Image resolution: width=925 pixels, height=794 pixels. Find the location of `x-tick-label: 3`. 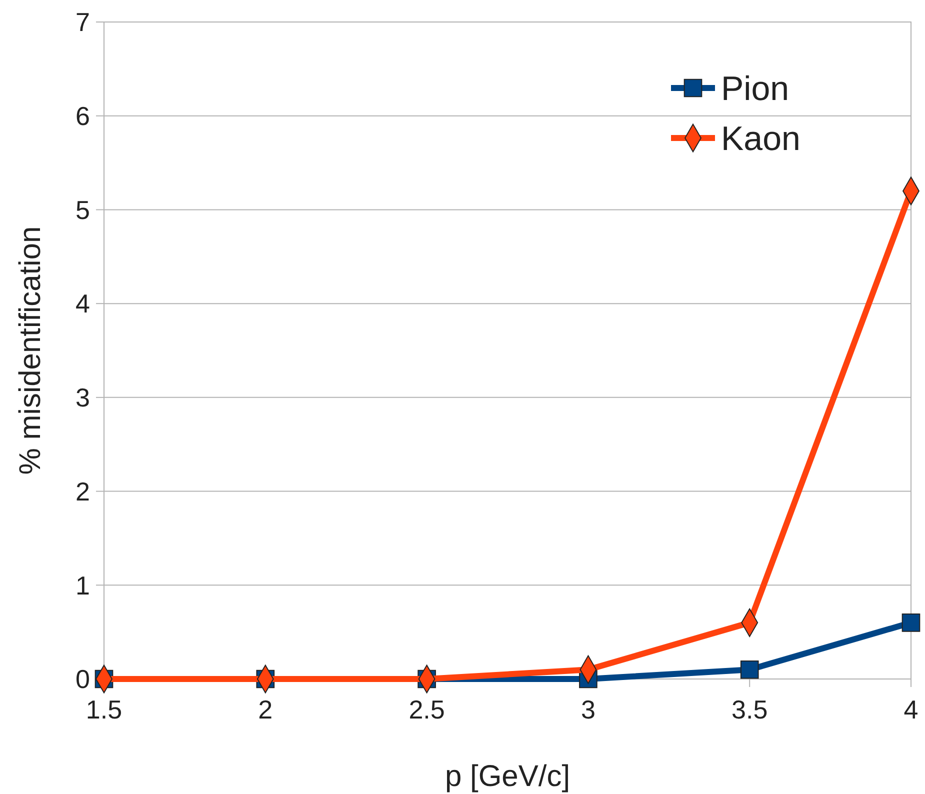

x-tick-label: 3 is located at coordinates (588, 709).